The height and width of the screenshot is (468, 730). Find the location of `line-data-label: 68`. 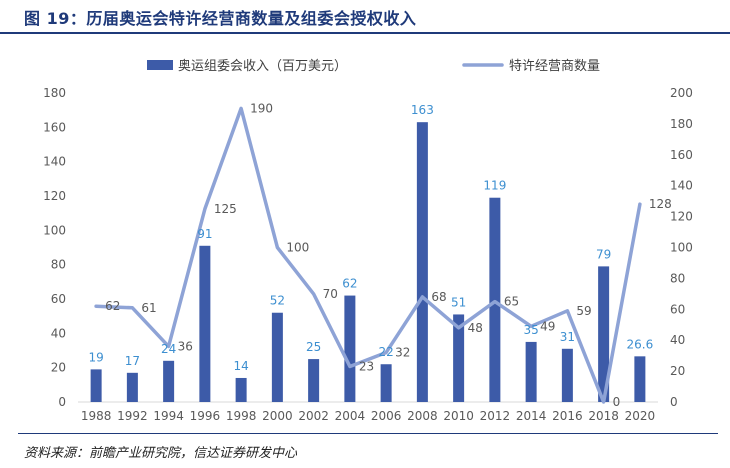

line-data-label: 68 is located at coordinates (438, 297).